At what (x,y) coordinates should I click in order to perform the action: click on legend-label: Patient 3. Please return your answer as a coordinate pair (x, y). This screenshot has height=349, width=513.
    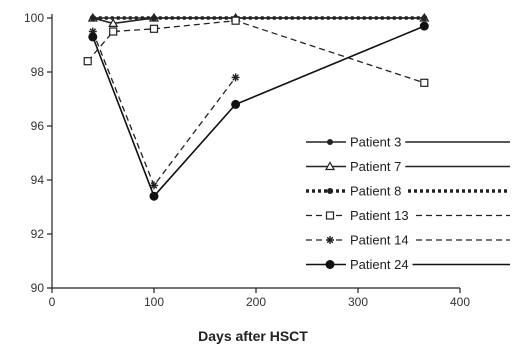
    Looking at the image, I should click on (375, 142).